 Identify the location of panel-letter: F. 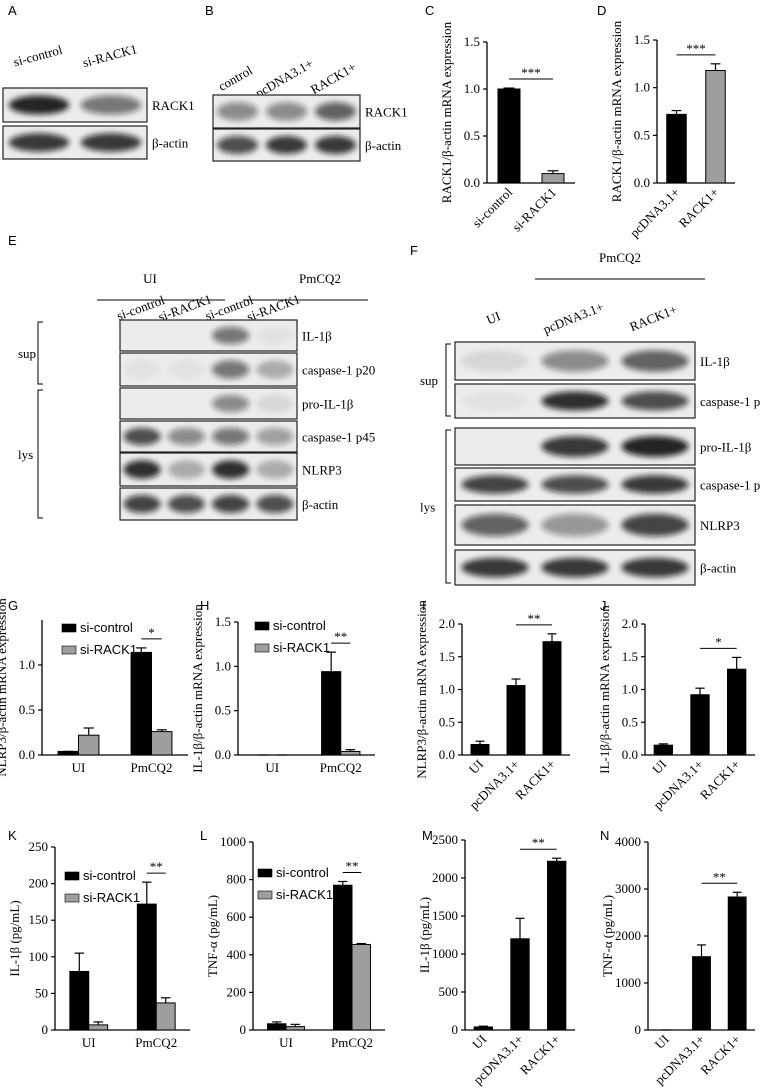
(414, 250).